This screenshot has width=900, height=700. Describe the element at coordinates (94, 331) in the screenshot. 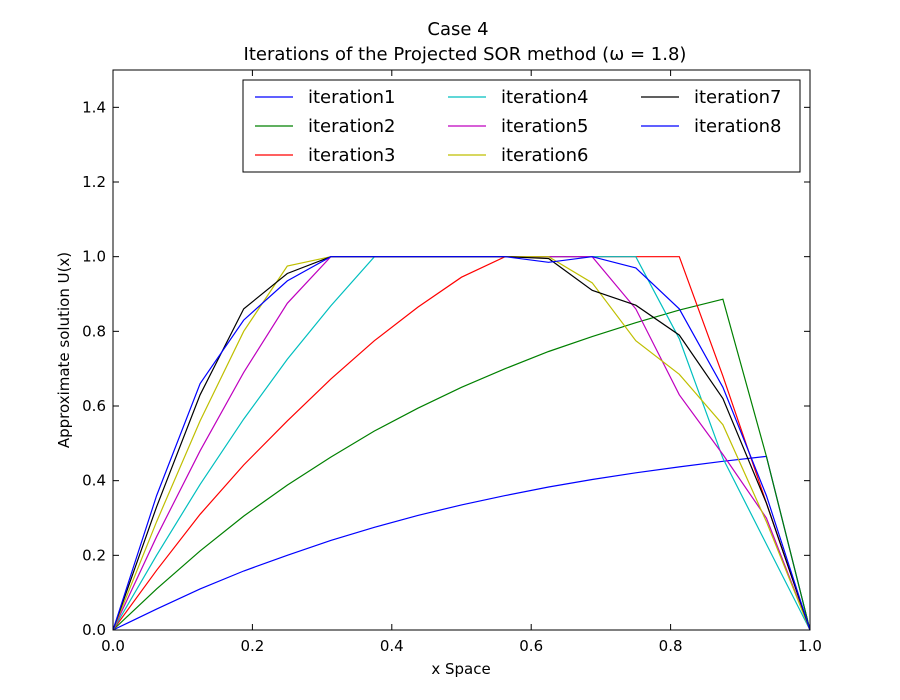

I see `y-tick-label: 0.8` at that location.